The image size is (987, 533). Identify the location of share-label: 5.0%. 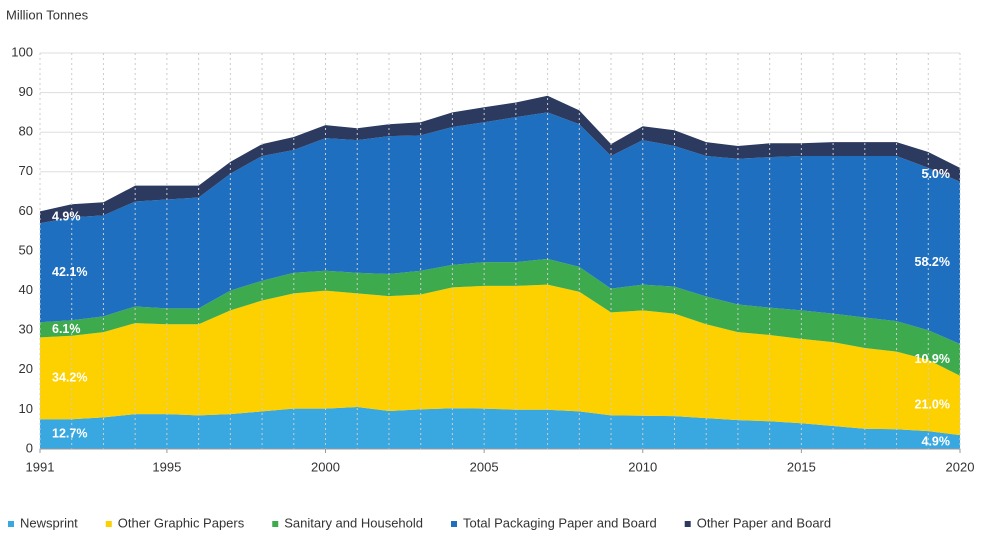
(936, 174).